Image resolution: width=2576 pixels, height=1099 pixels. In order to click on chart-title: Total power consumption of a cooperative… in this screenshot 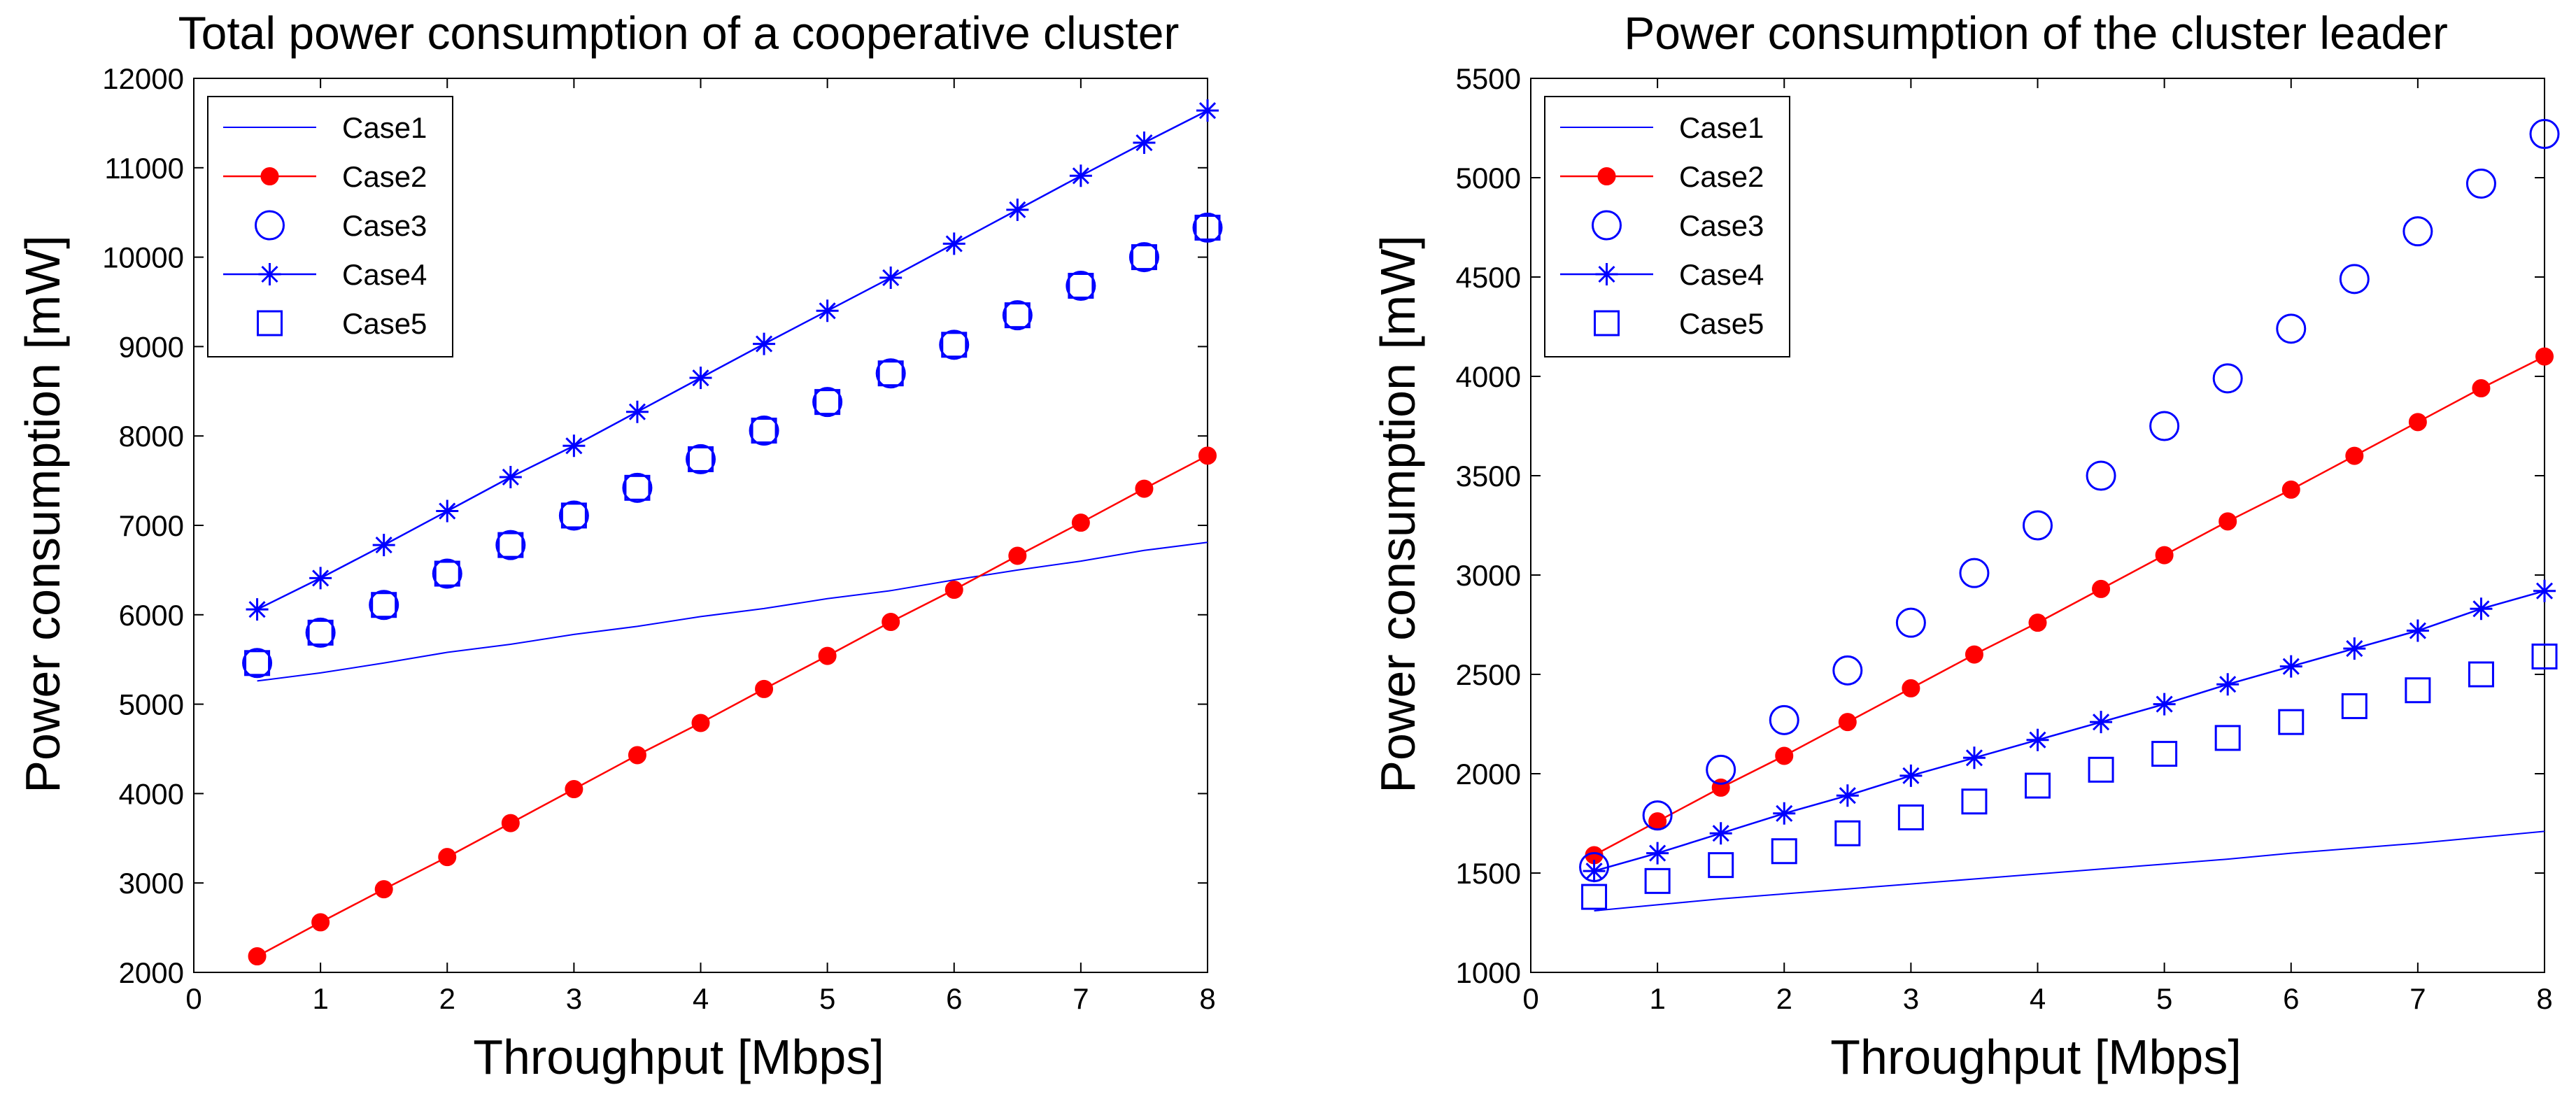, I will do `click(679, 33)`.